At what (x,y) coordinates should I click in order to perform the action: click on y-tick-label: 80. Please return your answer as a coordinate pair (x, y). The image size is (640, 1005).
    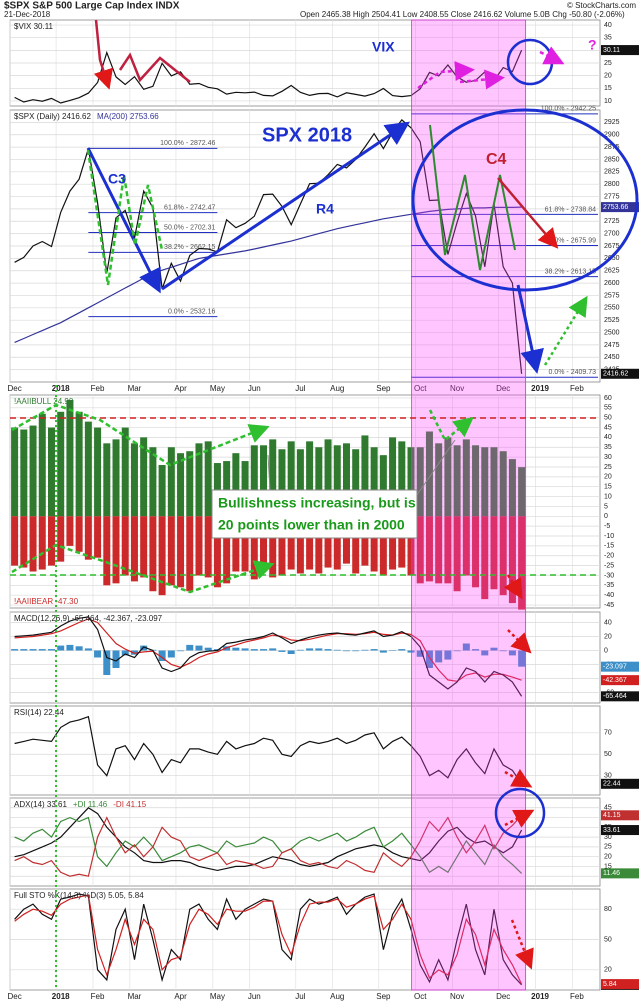
    Looking at the image, I should click on (608, 909).